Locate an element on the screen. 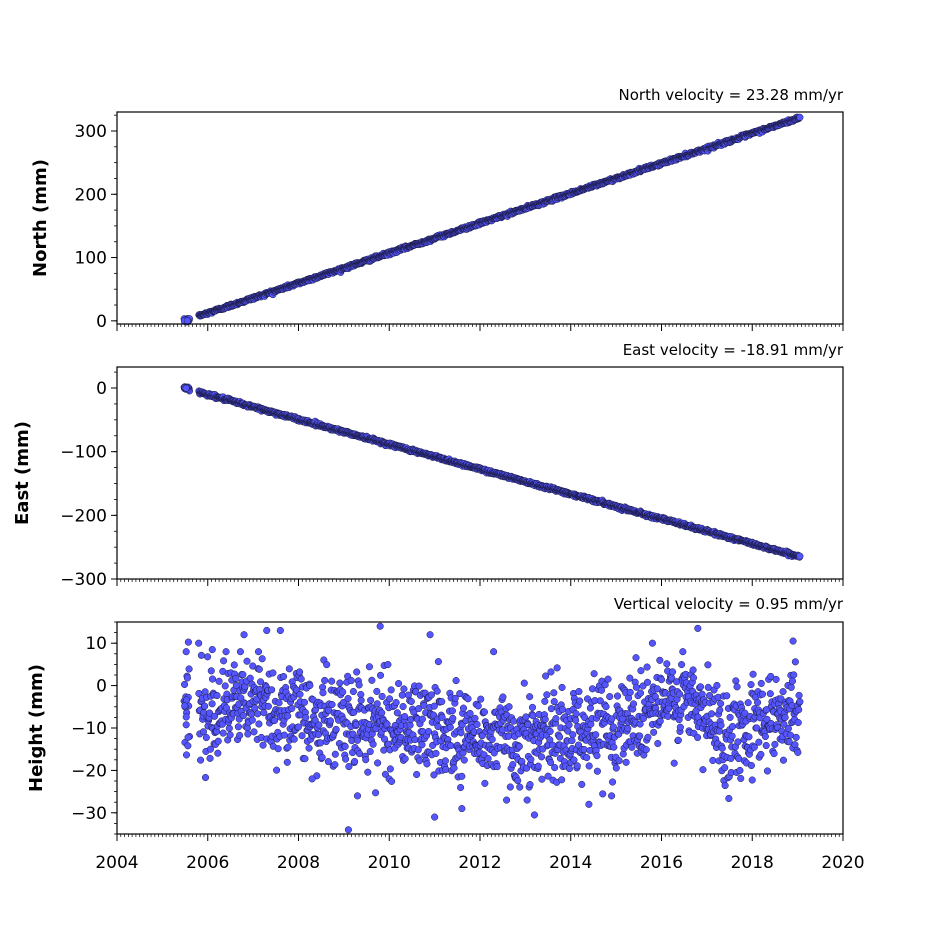  north-point is located at coordinates (800, 117).